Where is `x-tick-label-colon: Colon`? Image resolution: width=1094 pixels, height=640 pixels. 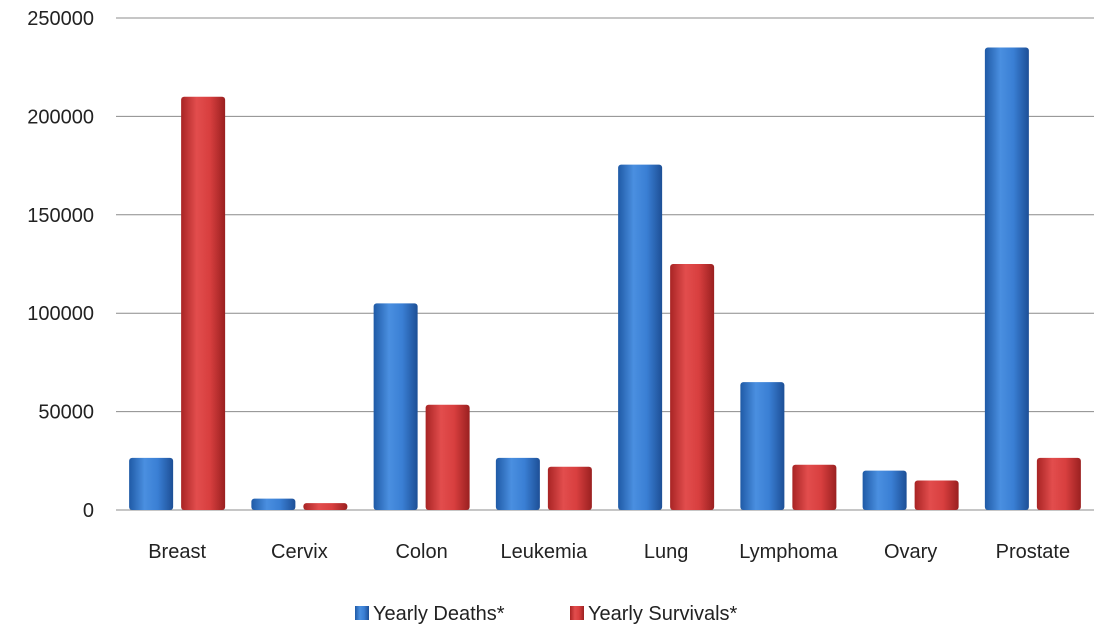 x-tick-label-colon: Colon is located at coordinates (421, 552).